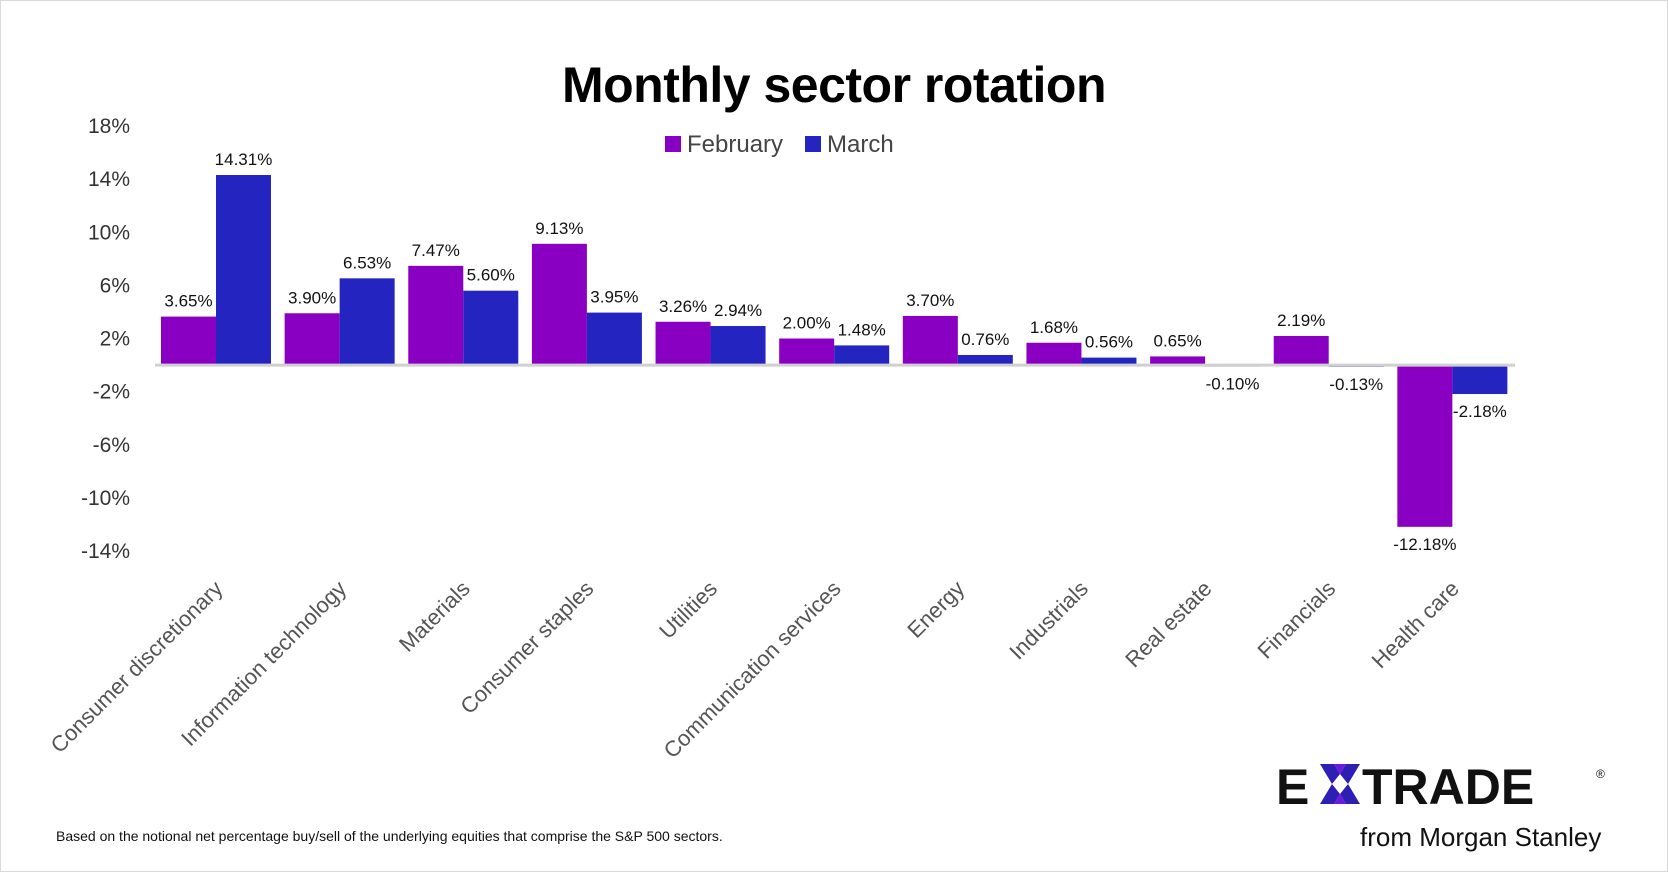 The height and width of the screenshot is (872, 1668). Describe the element at coordinates (436, 250) in the screenshot. I see `data-label: 7.47%` at that location.